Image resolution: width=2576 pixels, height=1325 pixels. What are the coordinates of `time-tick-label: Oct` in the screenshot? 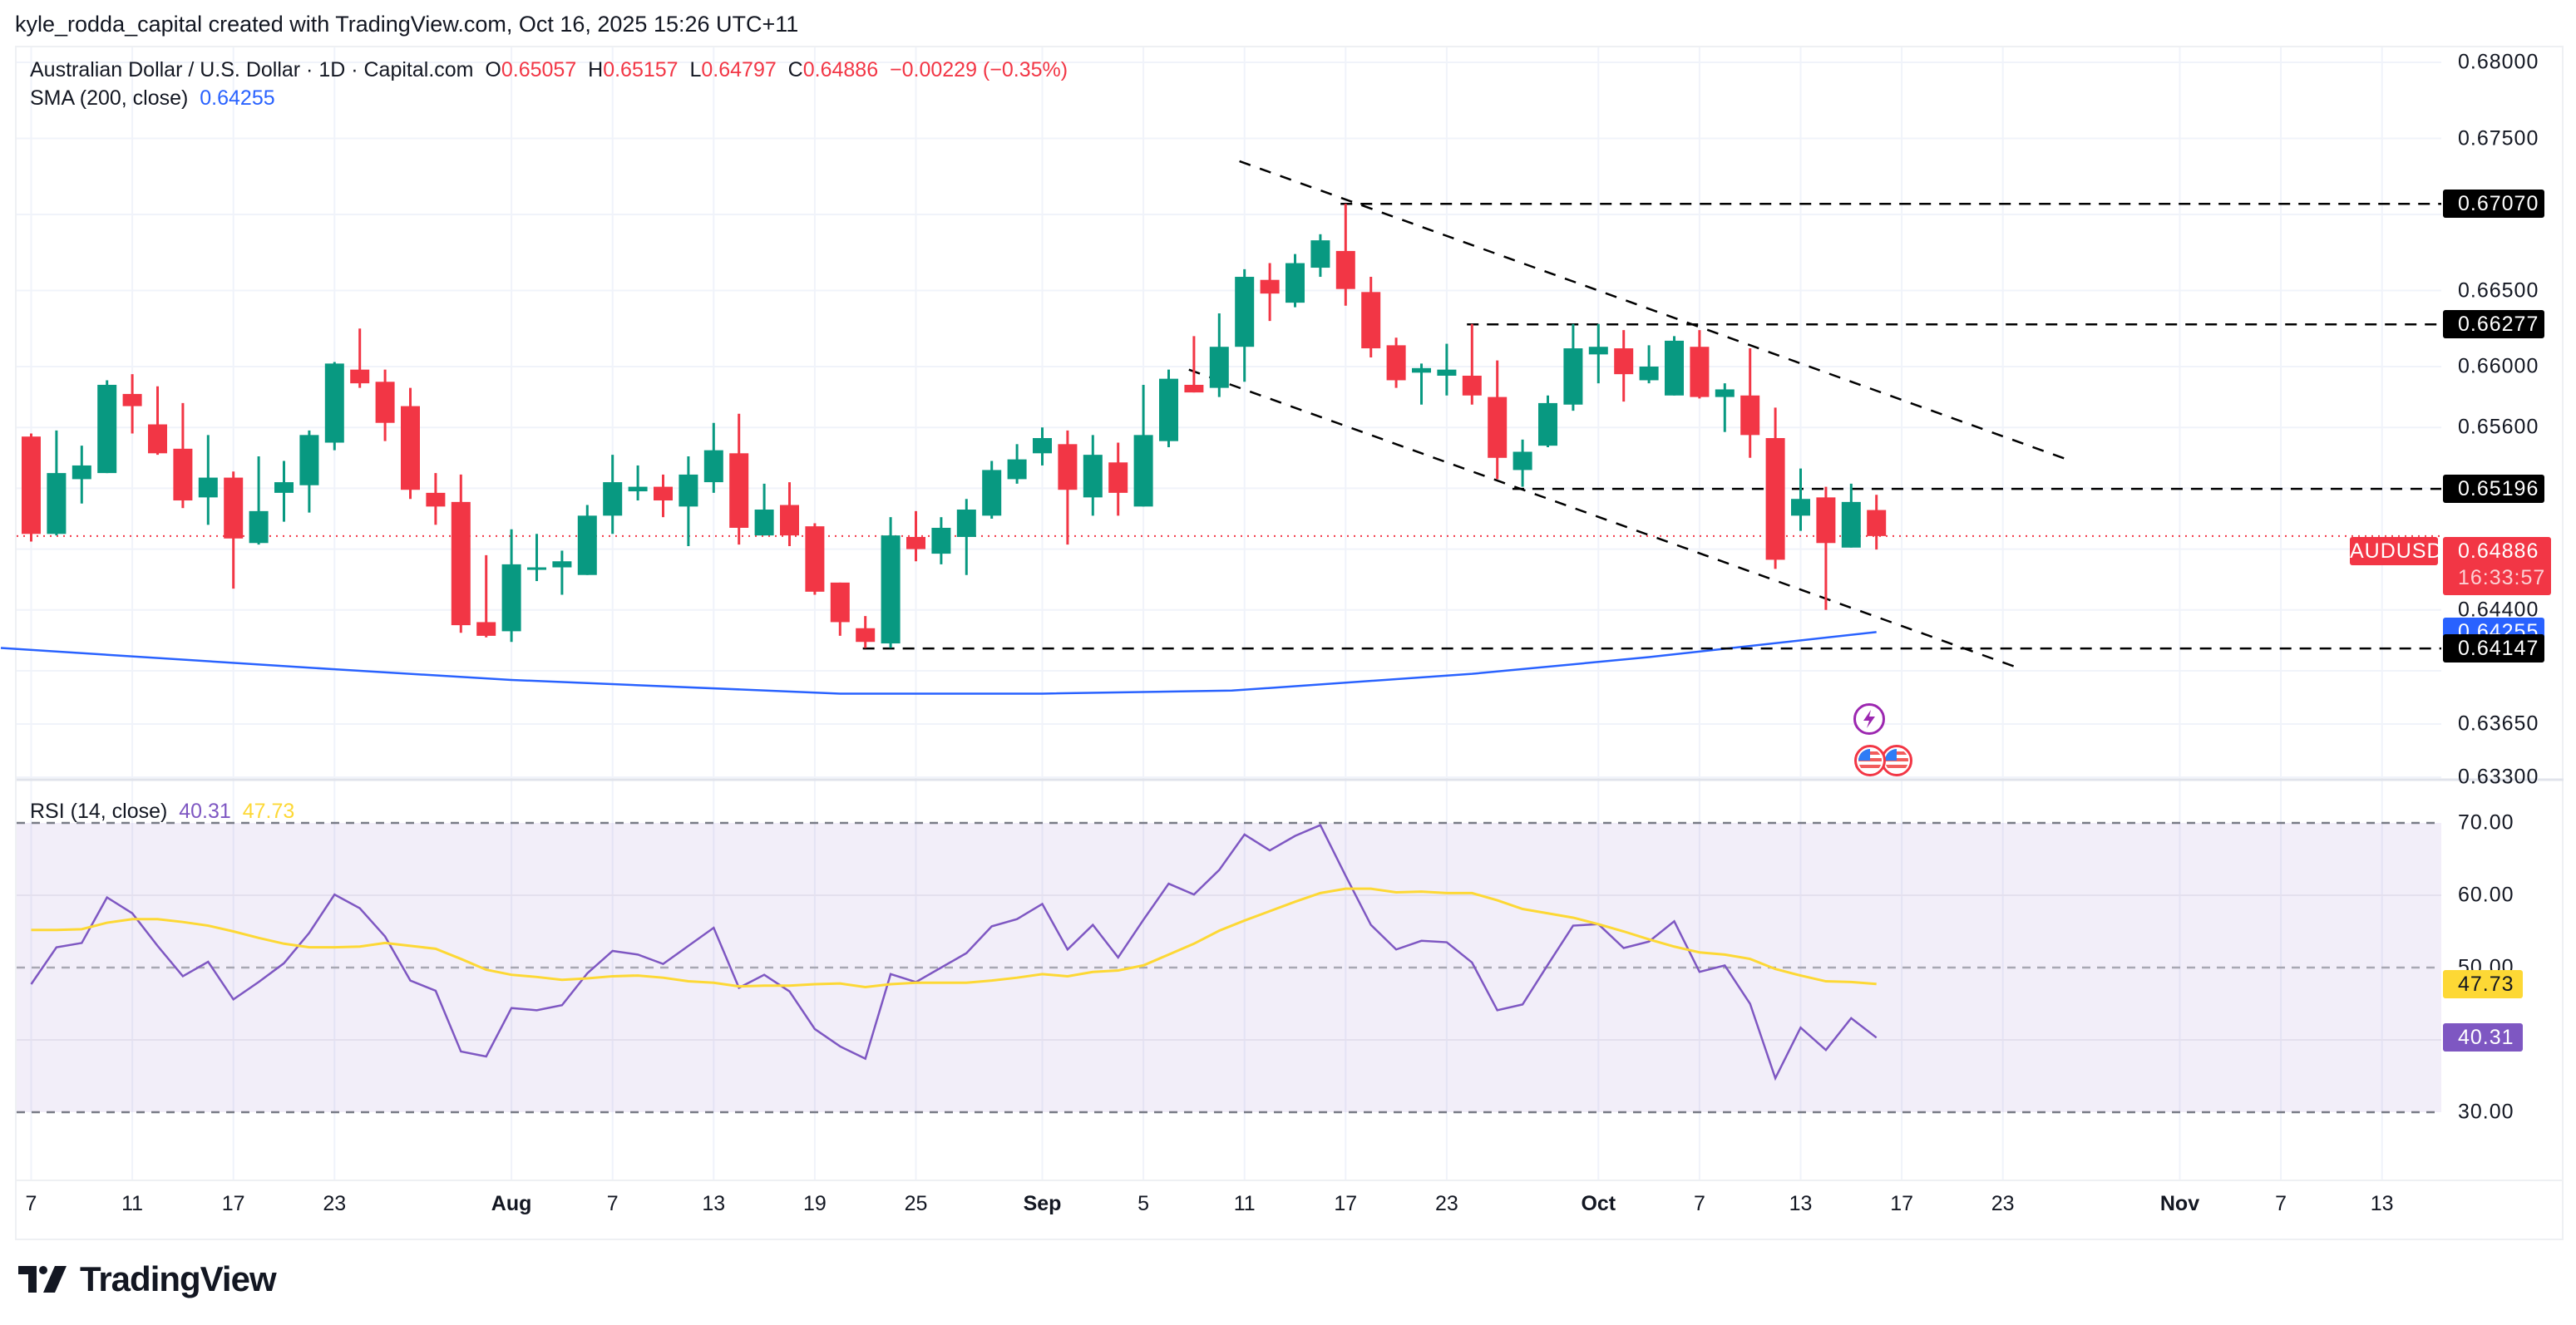 It's located at (1598, 1203).